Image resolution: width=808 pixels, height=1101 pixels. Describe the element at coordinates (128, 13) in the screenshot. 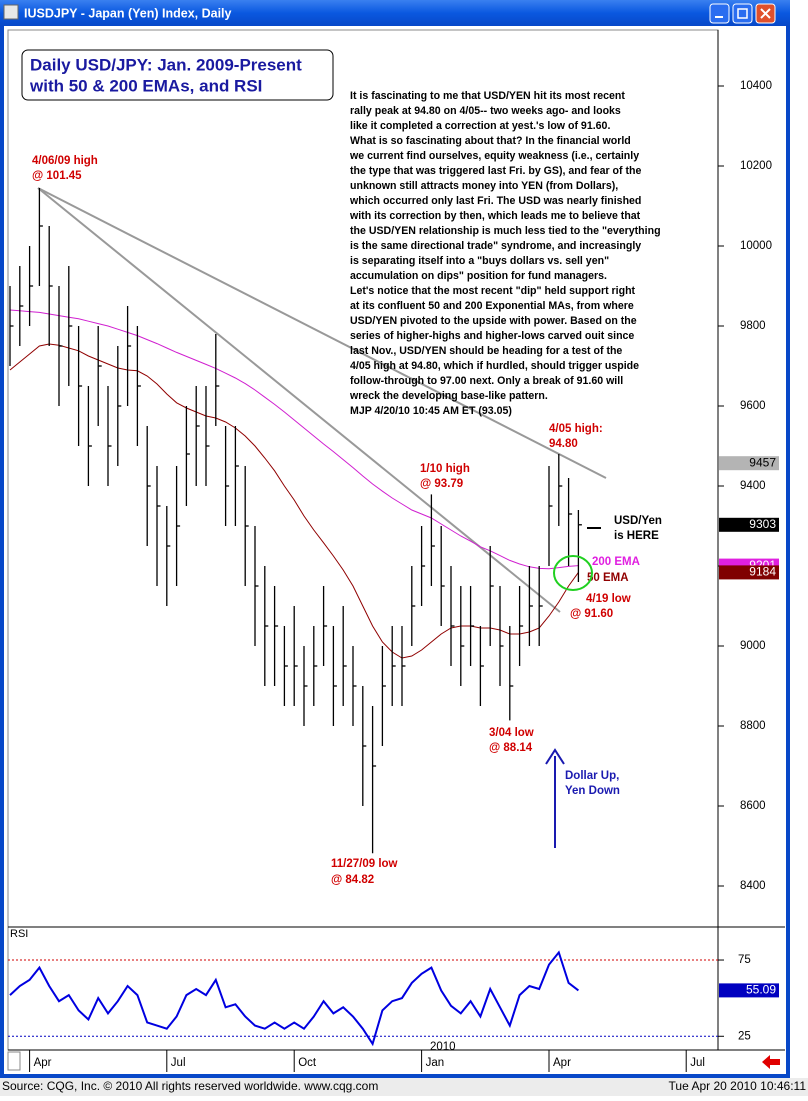

I see `window-title: IUSDJPY - Japan (Yen) Index, Daily` at that location.